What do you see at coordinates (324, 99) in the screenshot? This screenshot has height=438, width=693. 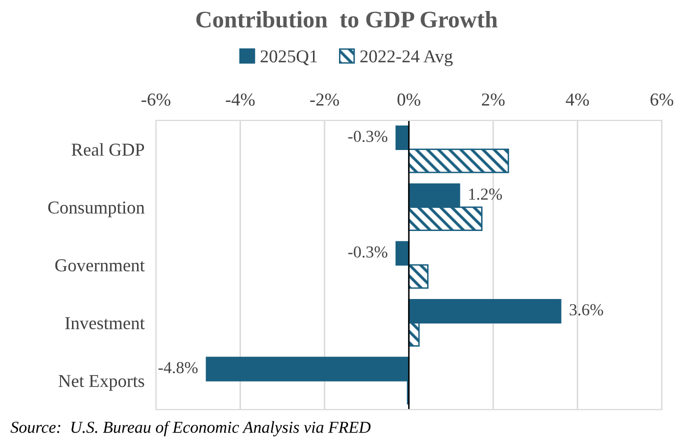 I see `x-tick-label: -2%` at bounding box center [324, 99].